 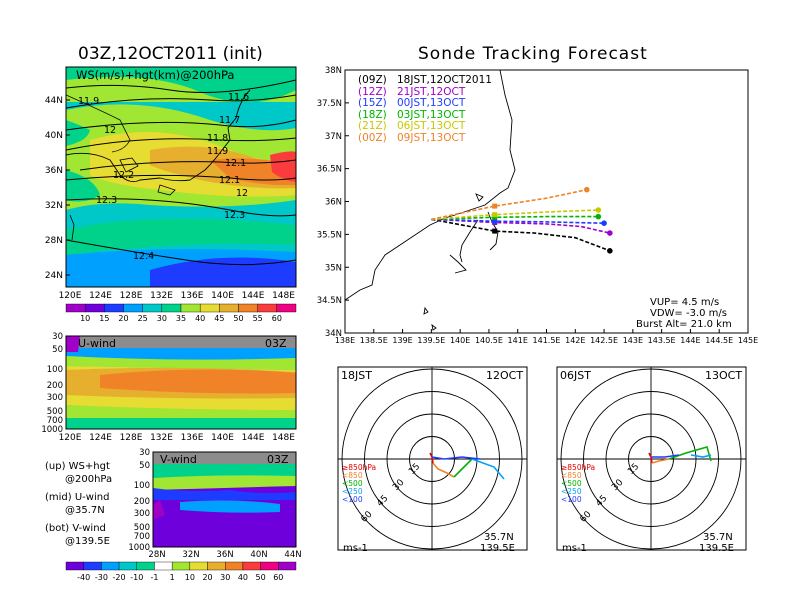 What do you see at coordinates (54, 171) in the screenshot?
I see `map-lat-tick: 36N` at bounding box center [54, 171].